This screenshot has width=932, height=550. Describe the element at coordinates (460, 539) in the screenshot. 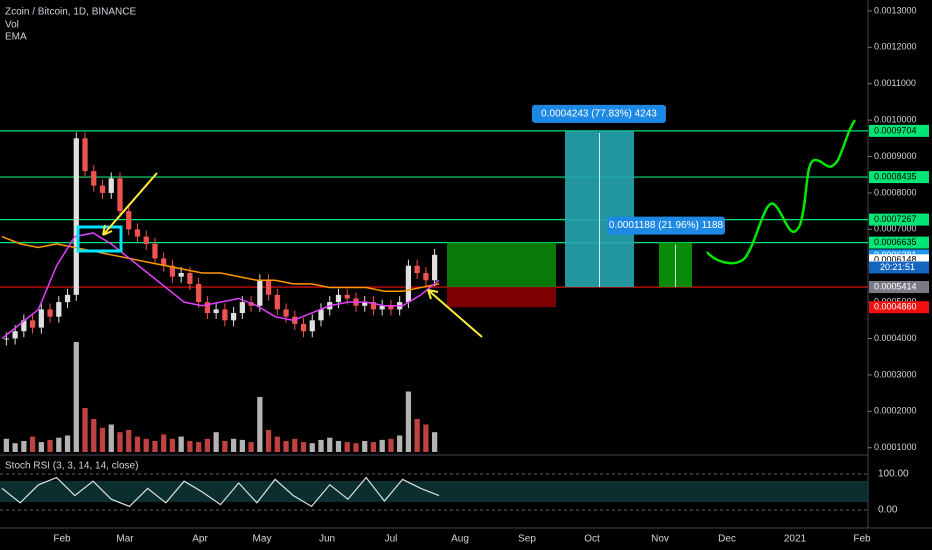

I see `x-tick-label: Aug` at that location.